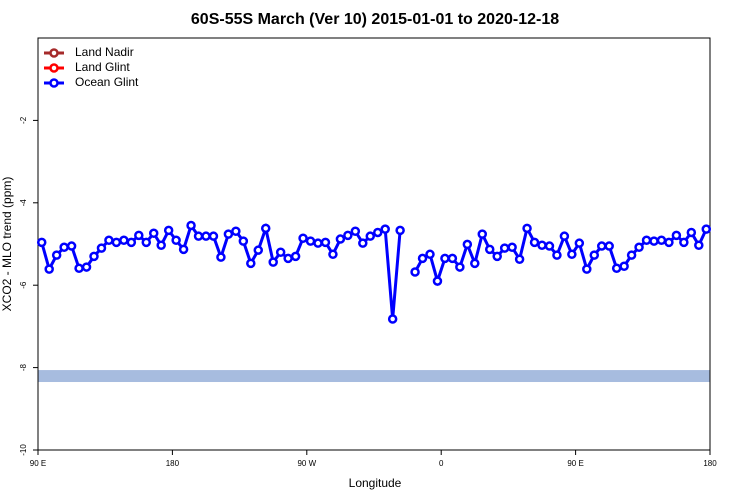 The width and height of the screenshot is (750, 500). I want to click on reference-band, so click(374, 376).